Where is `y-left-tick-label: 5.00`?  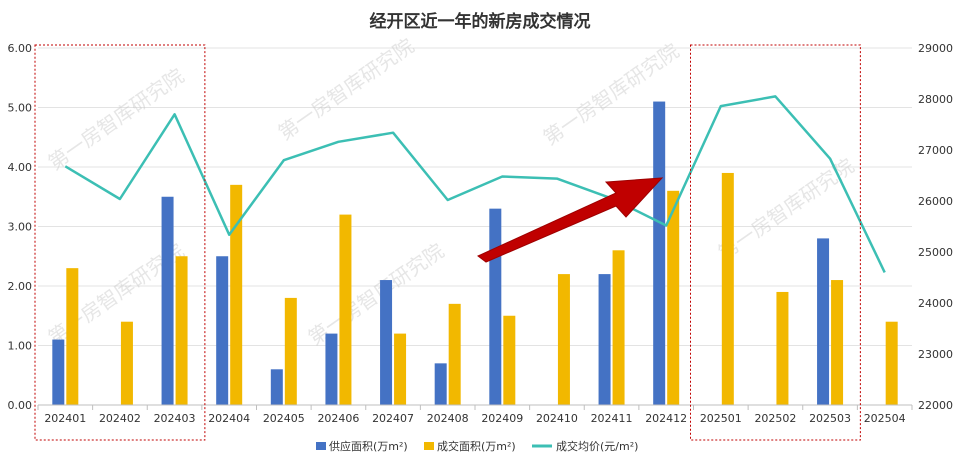
y-left-tick-label: 5.00 is located at coordinates (20, 108).